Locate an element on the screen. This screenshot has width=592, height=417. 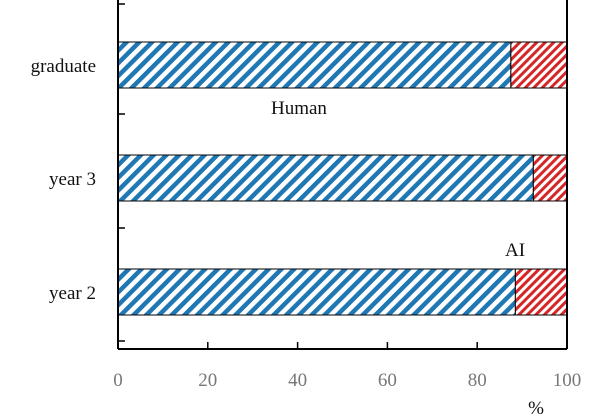
x-tick-label: 80 is located at coordinates (477, 380).